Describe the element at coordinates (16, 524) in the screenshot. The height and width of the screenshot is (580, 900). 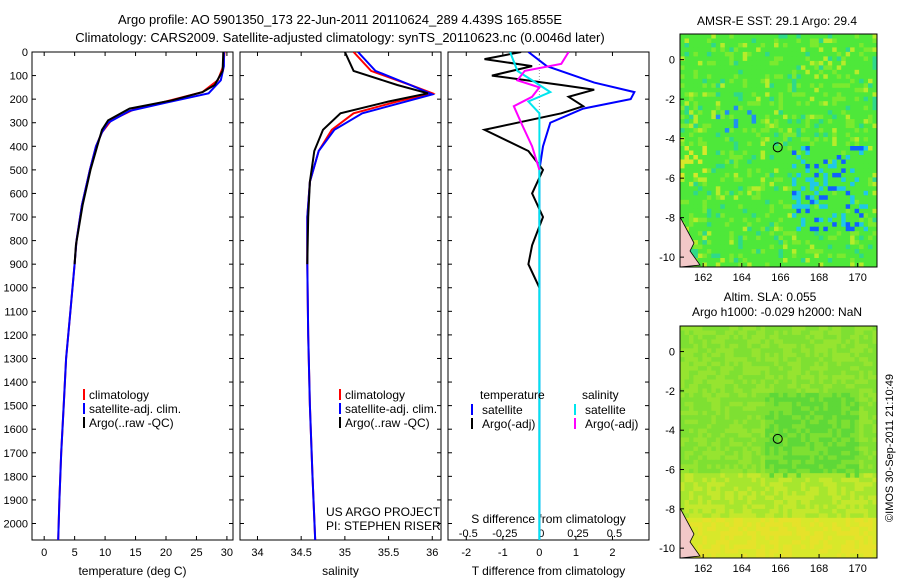
I see `y-tick-label: 2000` at that location.